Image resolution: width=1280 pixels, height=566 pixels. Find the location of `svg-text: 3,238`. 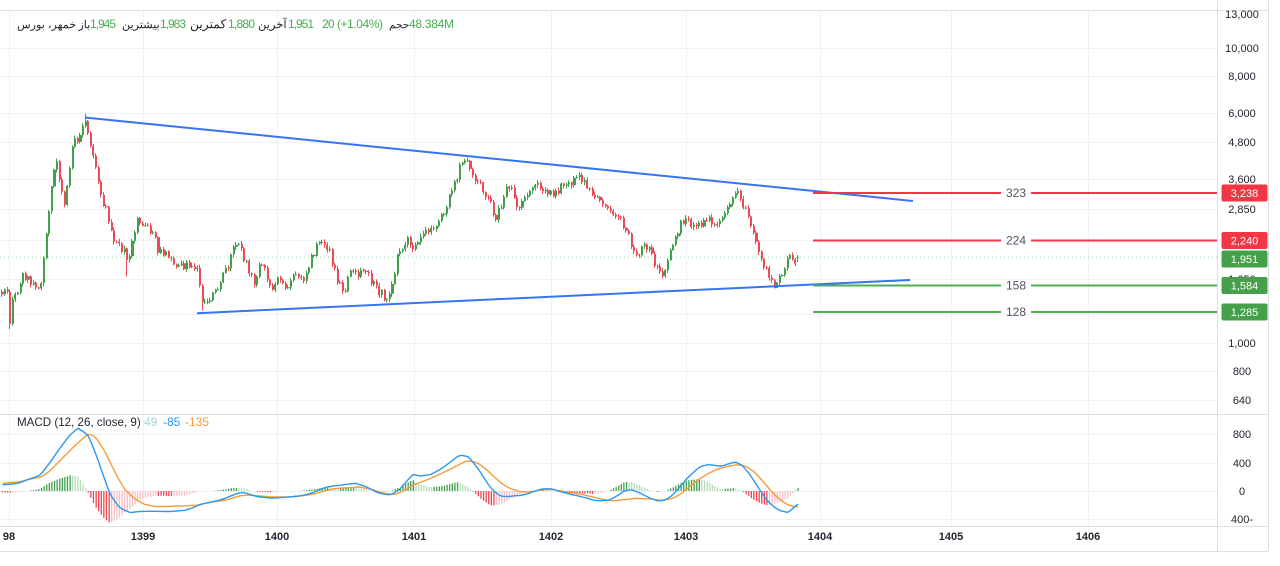

svg-text: 3,238 is located at coordinates (1245, 194).